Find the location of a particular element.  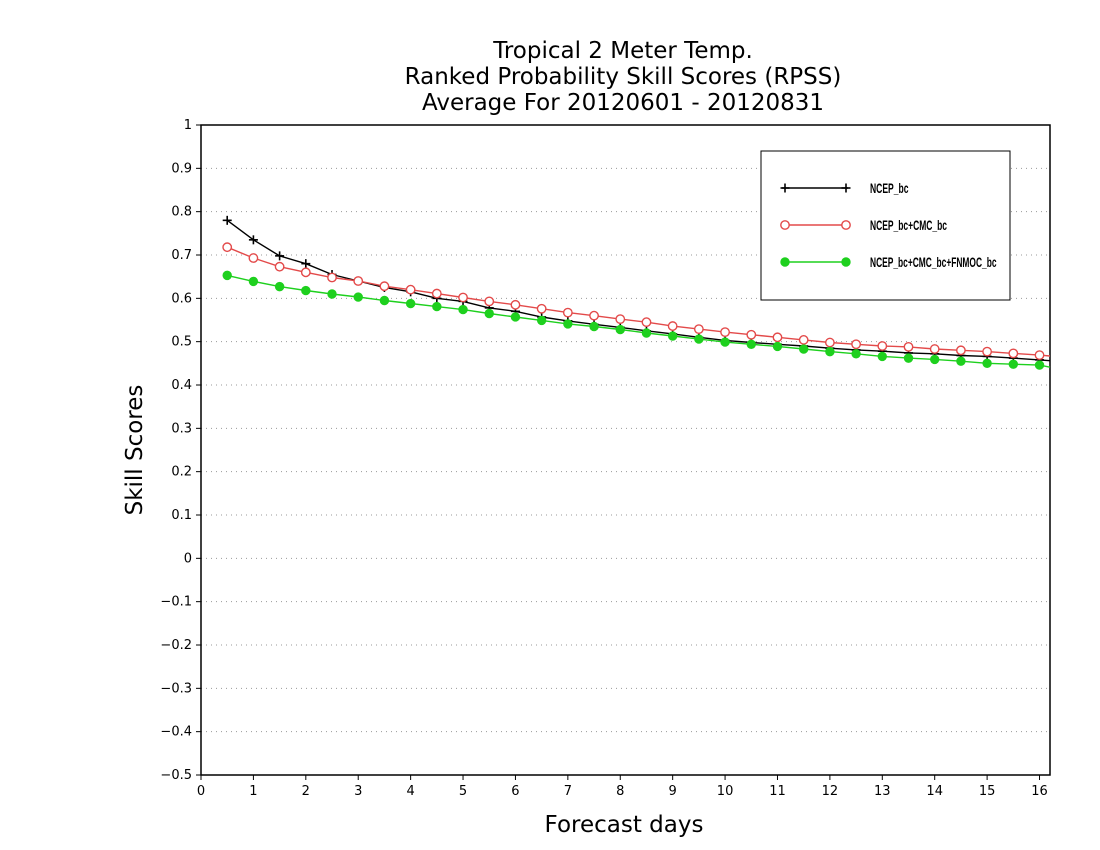

legend-item: NCEP_bc is located at coordinates (844, 188).